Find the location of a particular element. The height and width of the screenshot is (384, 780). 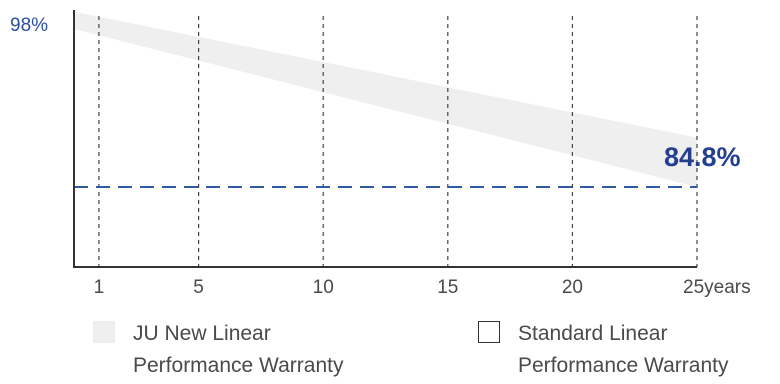

tick-layer: 1 5 10 15 20 25years is located at coordinates (422, 287).